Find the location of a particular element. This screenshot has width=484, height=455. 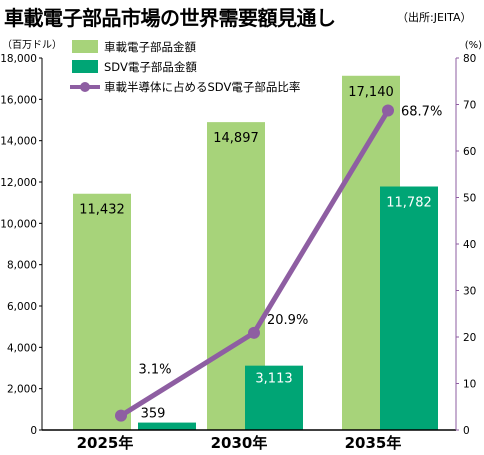

legend-label-vehicle: 車載電子部品金額 is located at coordinates (150, 47).